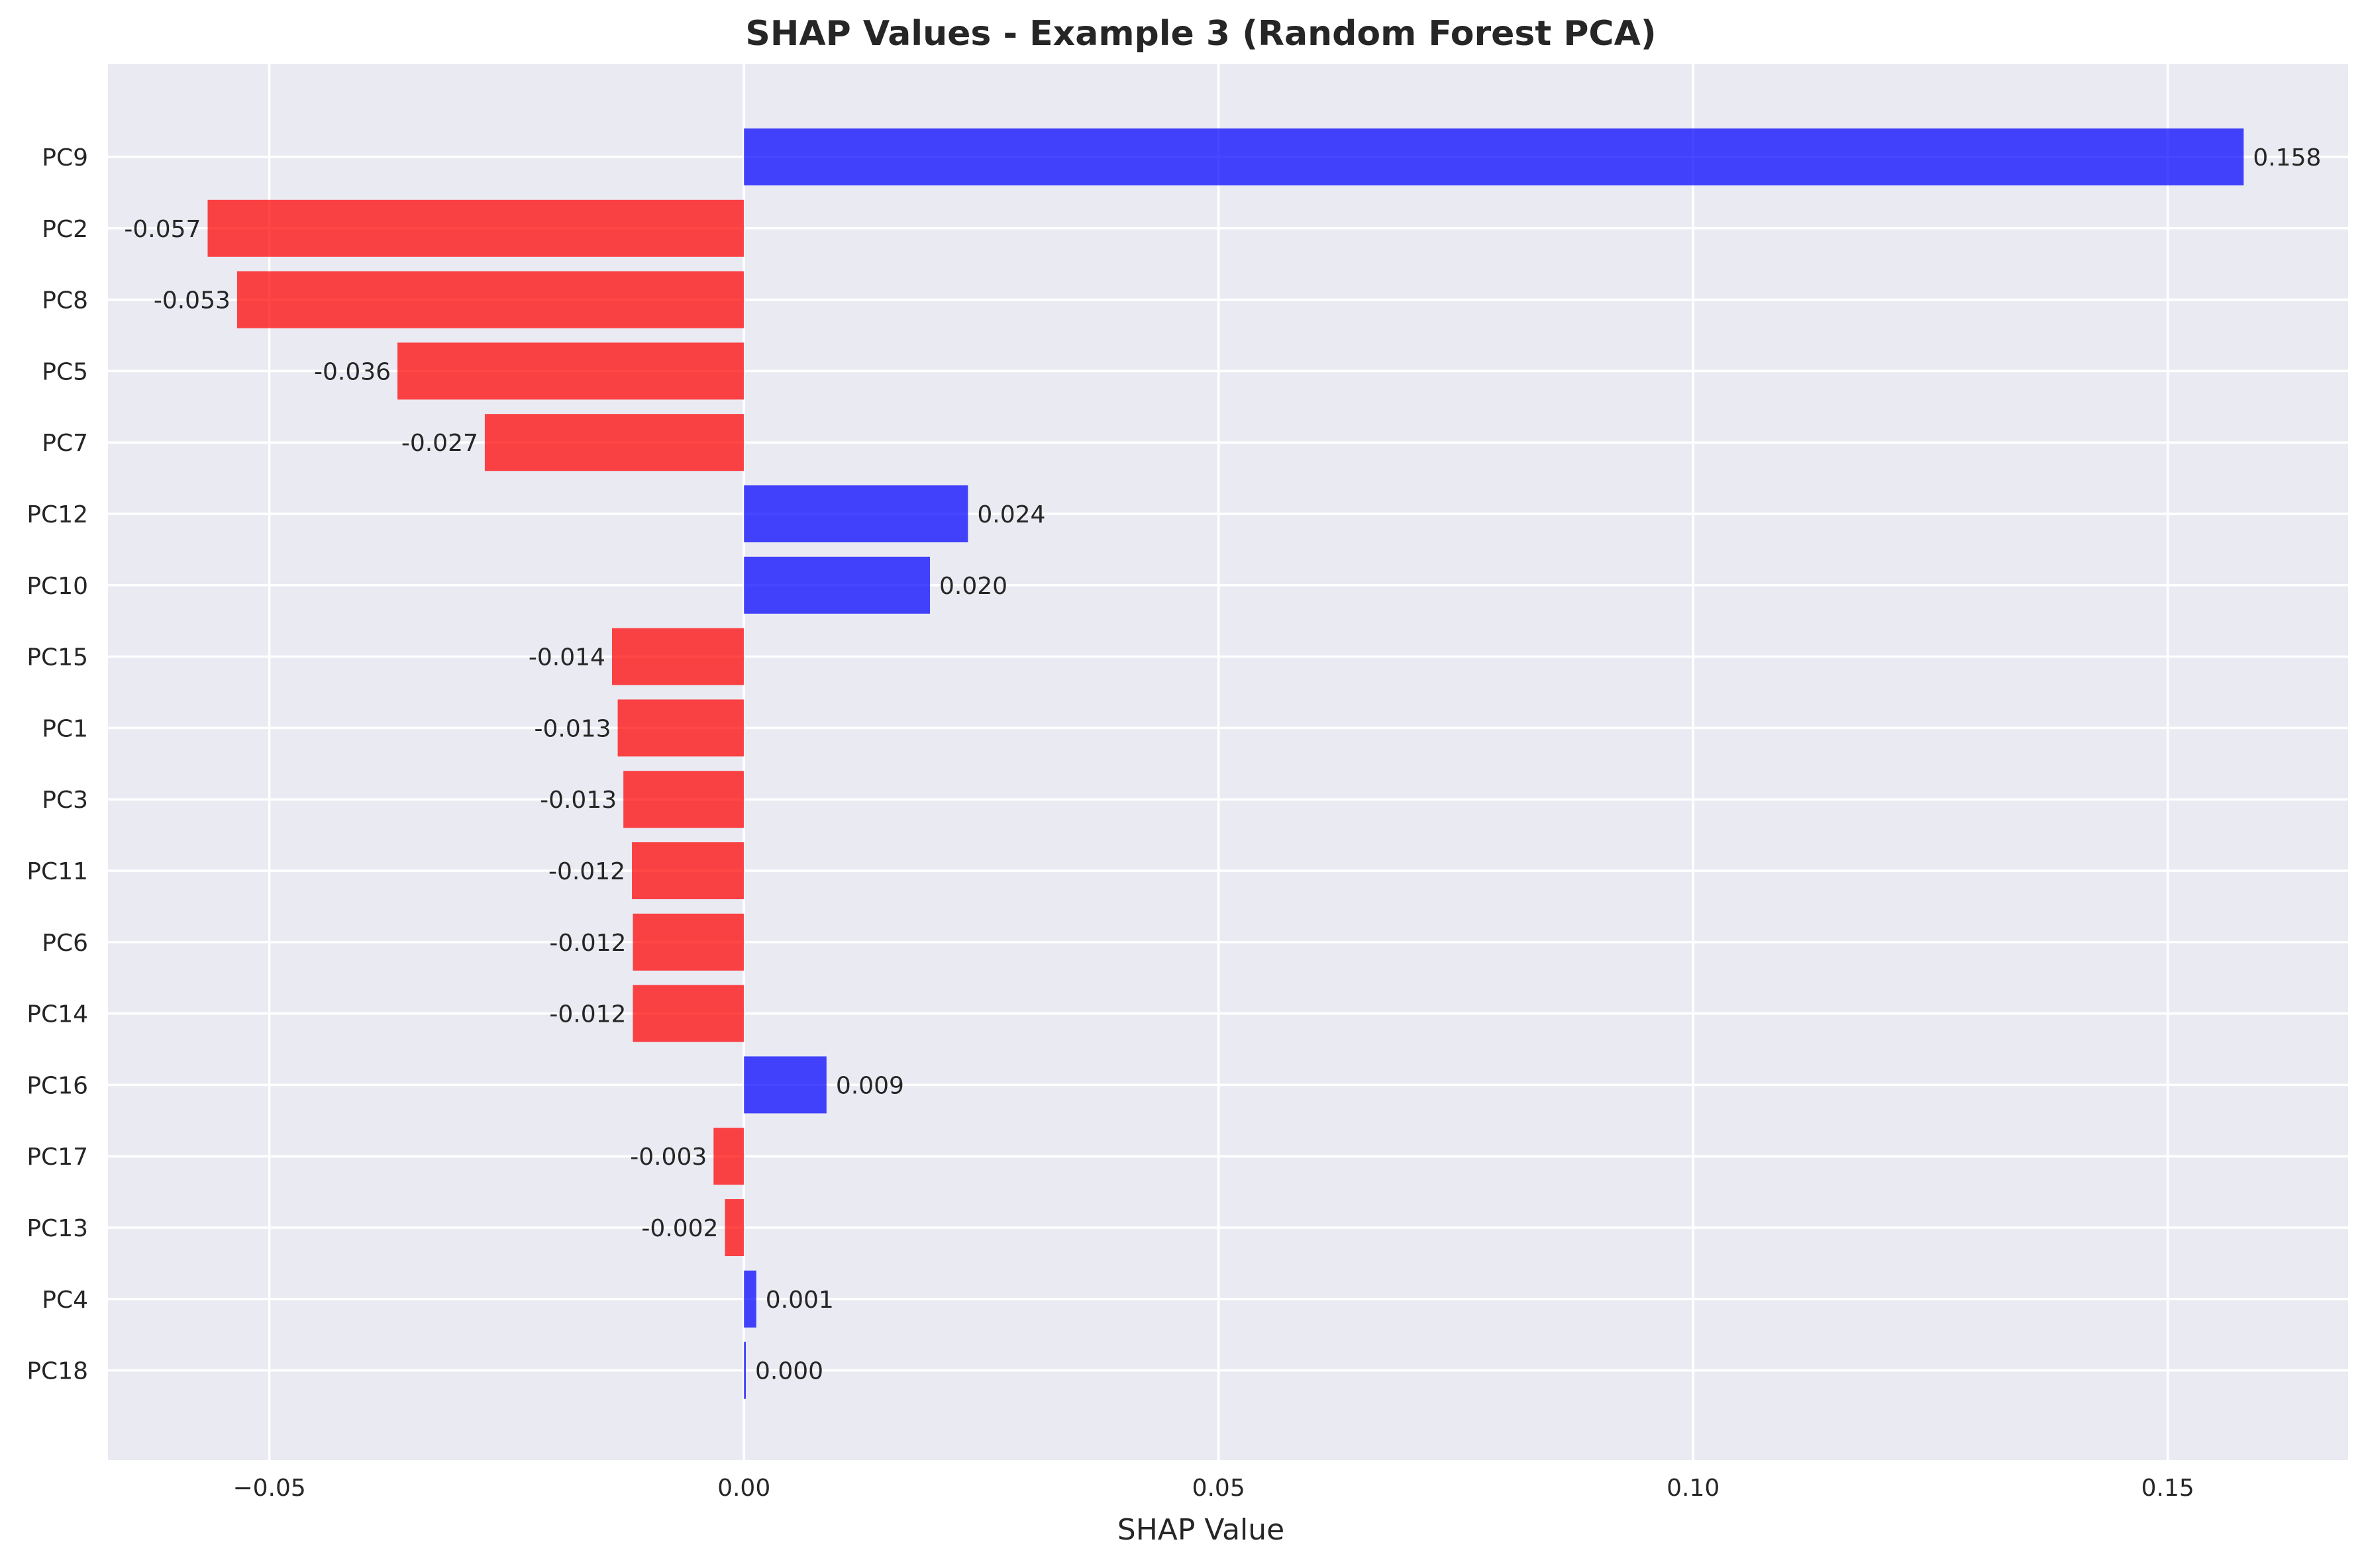 The width and height of the screenshot is (2364, 1568). I want to click on bar-pc3, so click(684, 799).